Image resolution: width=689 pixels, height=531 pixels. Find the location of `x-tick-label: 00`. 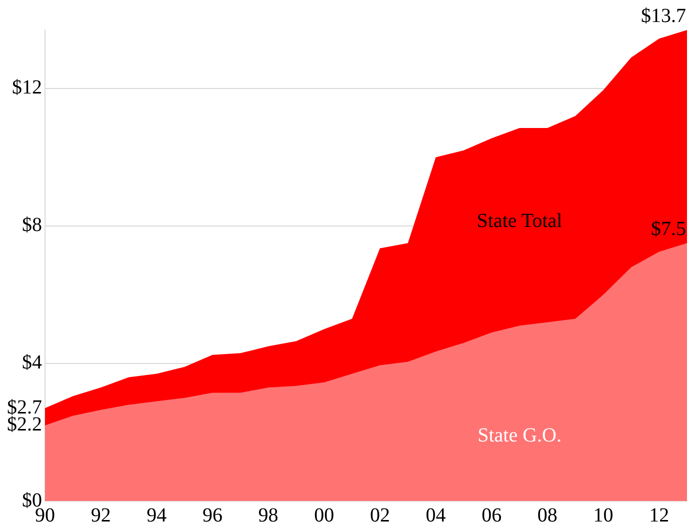

x-tick-label: 00 is located at coordinates (324, 515).